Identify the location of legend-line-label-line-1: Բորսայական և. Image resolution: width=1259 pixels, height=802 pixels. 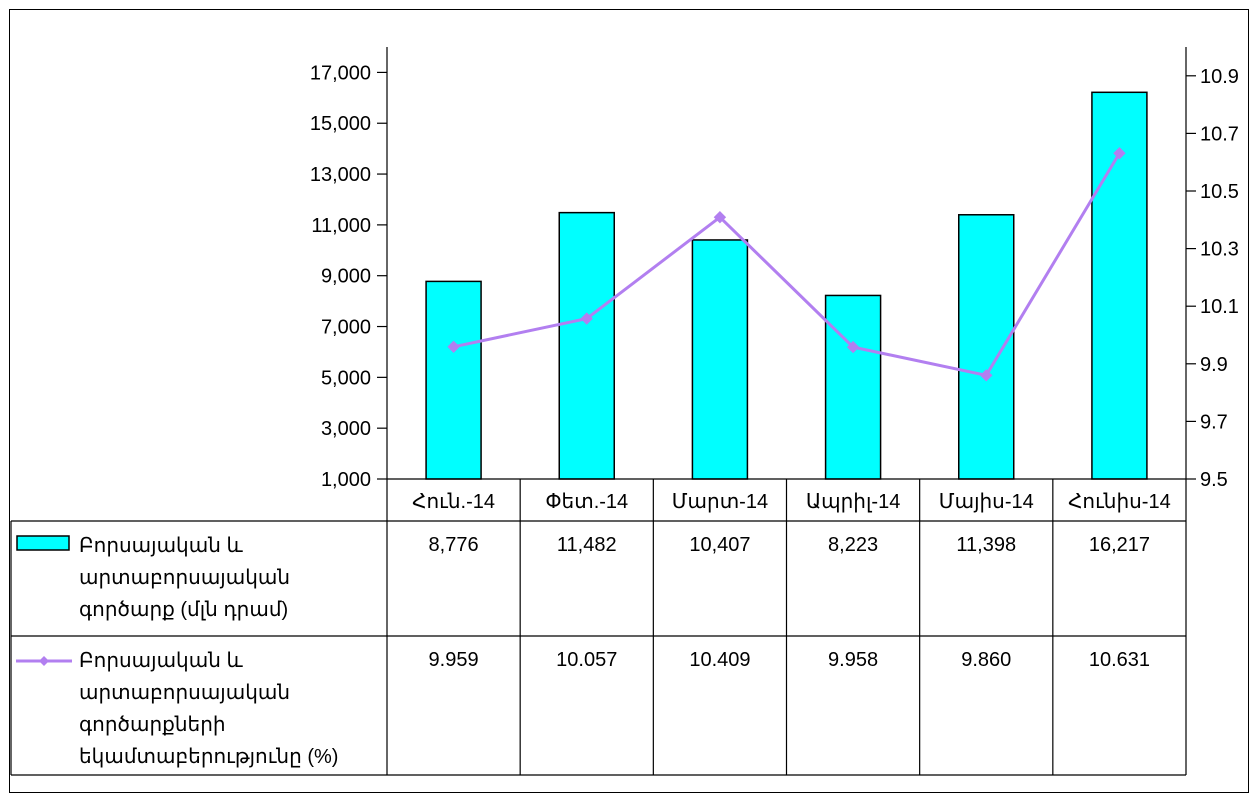
(161, 661).